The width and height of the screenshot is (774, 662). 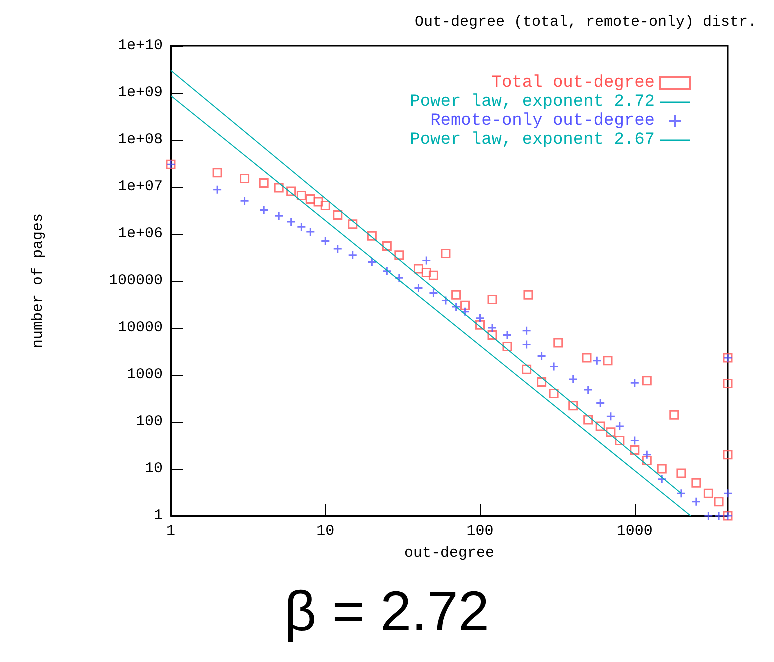 I want to click on legend-label: Remote-only out-degree, so click(x=542, y=121).